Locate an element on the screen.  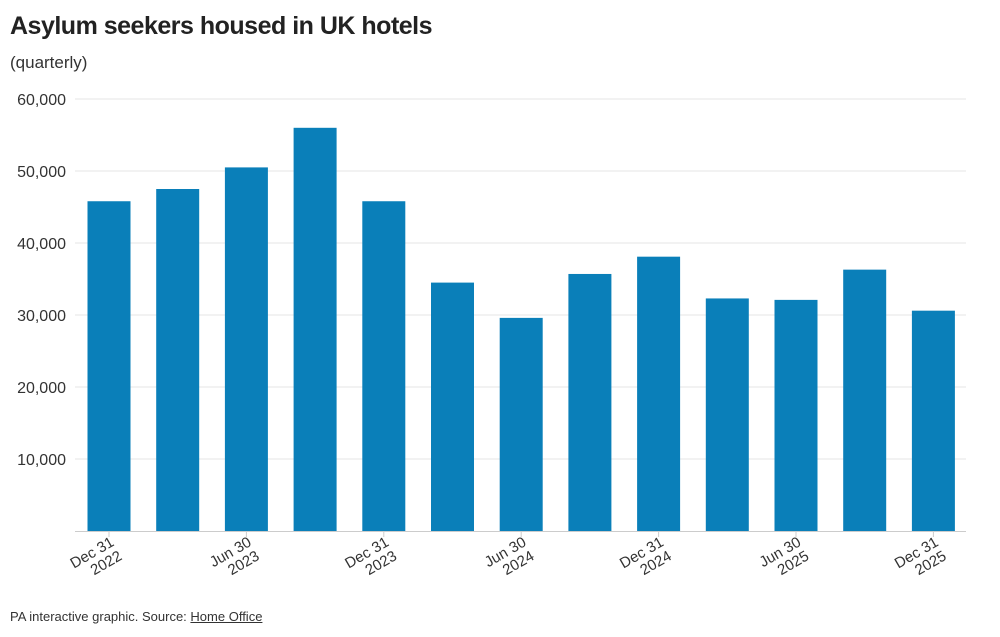
x-tick-label: Dec 312024 is located at coordinates (646, 560).